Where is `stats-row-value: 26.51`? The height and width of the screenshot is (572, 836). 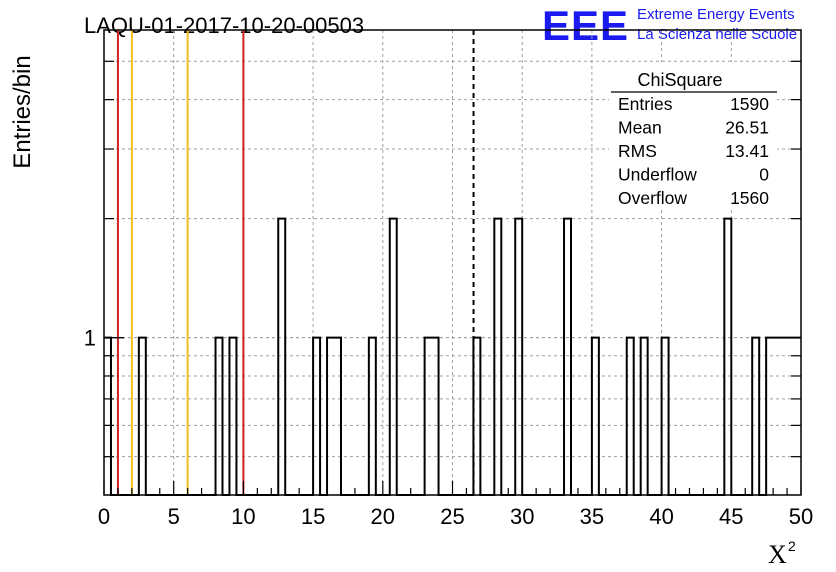
stats-row-value: 26.51 is located at coordinates (747, 128).